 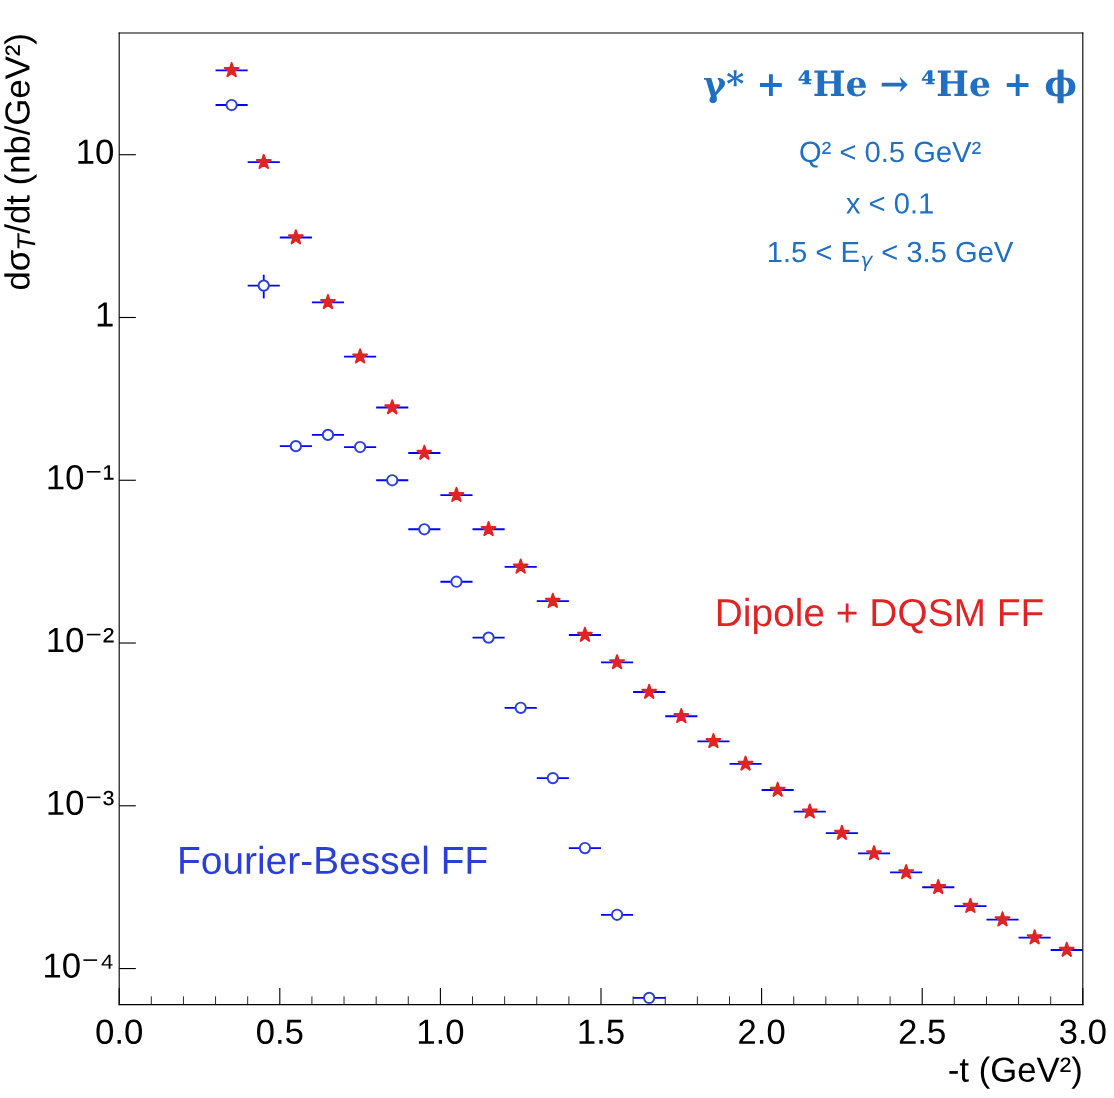 What do you see at coordinates (601, 1032) in the screenshot?
I see `x-tick-label: 1.5` at bounding box center [601, 1032].